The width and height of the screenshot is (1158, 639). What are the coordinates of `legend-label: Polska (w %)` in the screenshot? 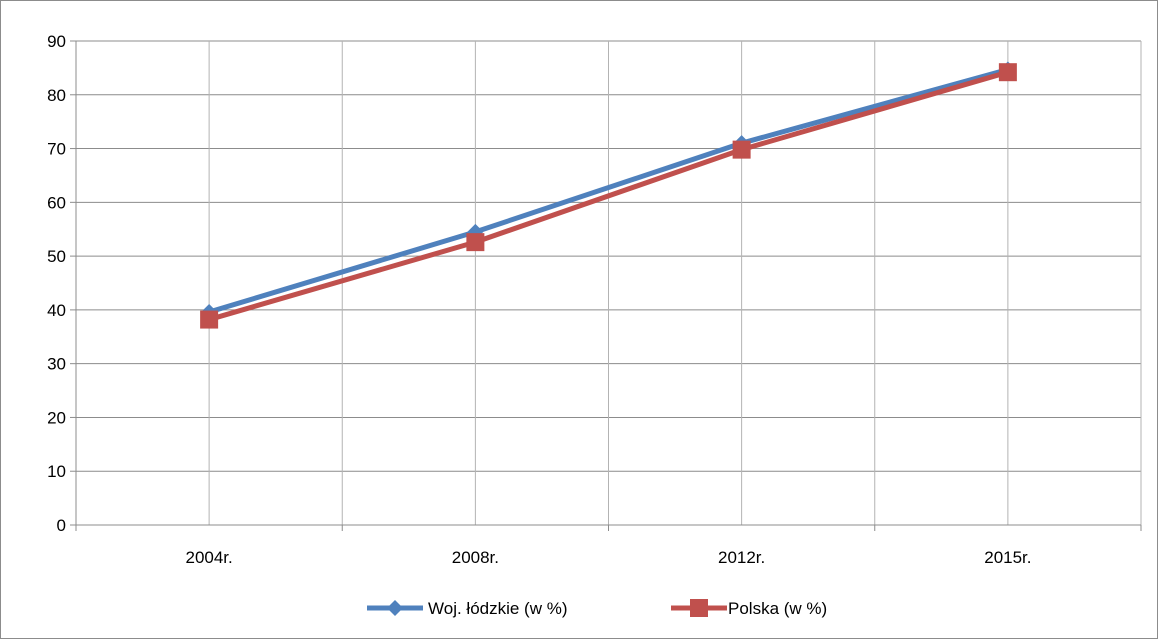 It's located at (777, 608).